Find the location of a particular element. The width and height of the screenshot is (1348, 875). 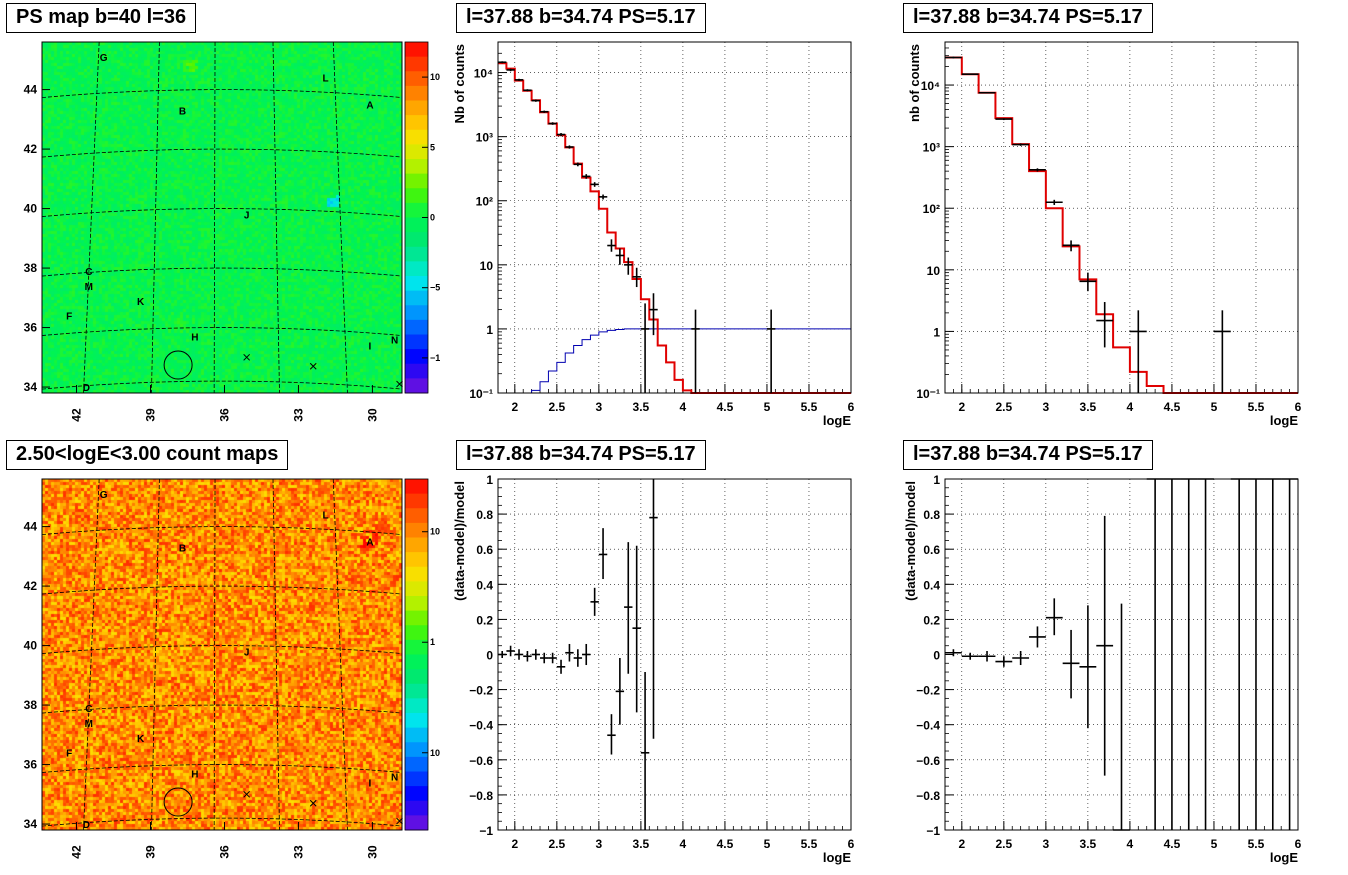

source-label: A is located at coordinates (369, 105).